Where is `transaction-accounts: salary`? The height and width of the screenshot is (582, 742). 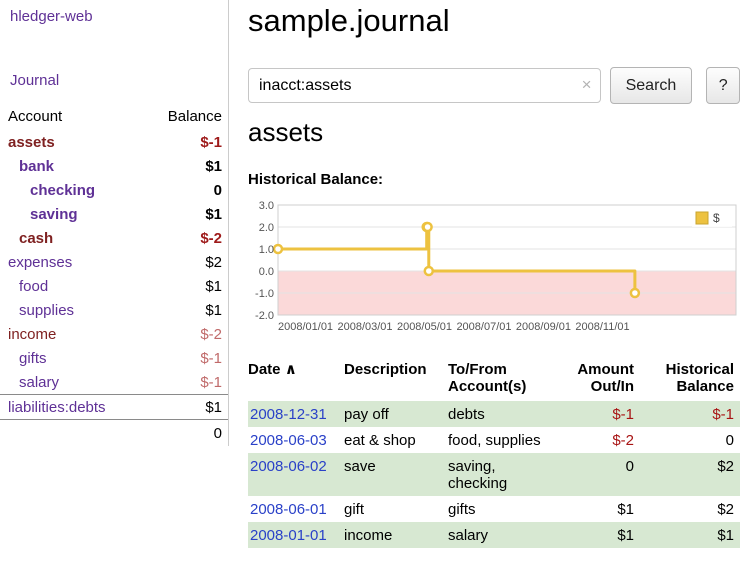
transaction-accounts: salary is located at coordinates (468, 535).